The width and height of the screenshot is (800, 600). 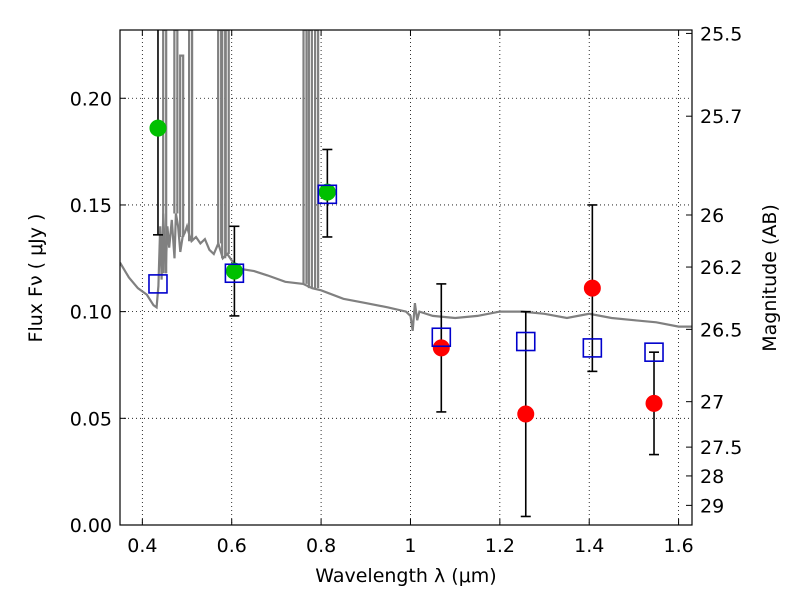 What do you see at coordinates (721, 330) in the screenshot?
I see `mag-tick-label: 26.5` at bounding box center [721, 330].